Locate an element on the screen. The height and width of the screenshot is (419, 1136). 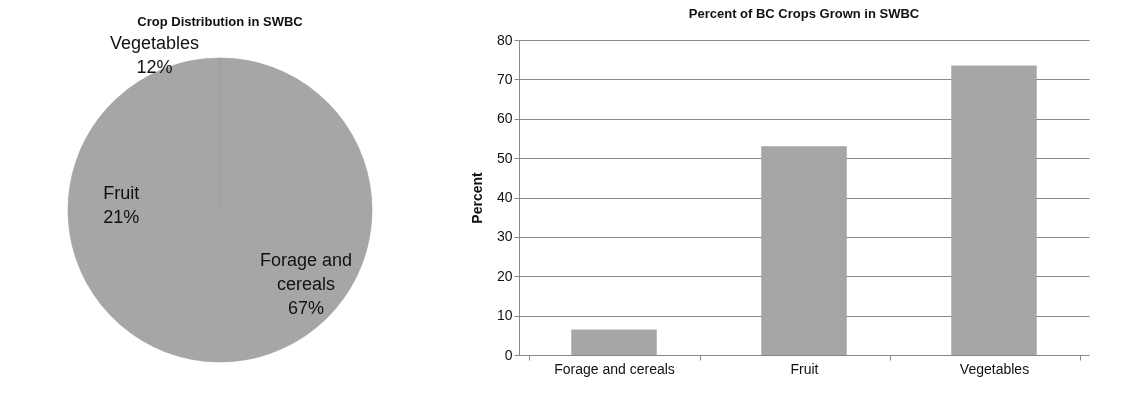
x-tick-label: Fruit is located at coordinates (804, 368).